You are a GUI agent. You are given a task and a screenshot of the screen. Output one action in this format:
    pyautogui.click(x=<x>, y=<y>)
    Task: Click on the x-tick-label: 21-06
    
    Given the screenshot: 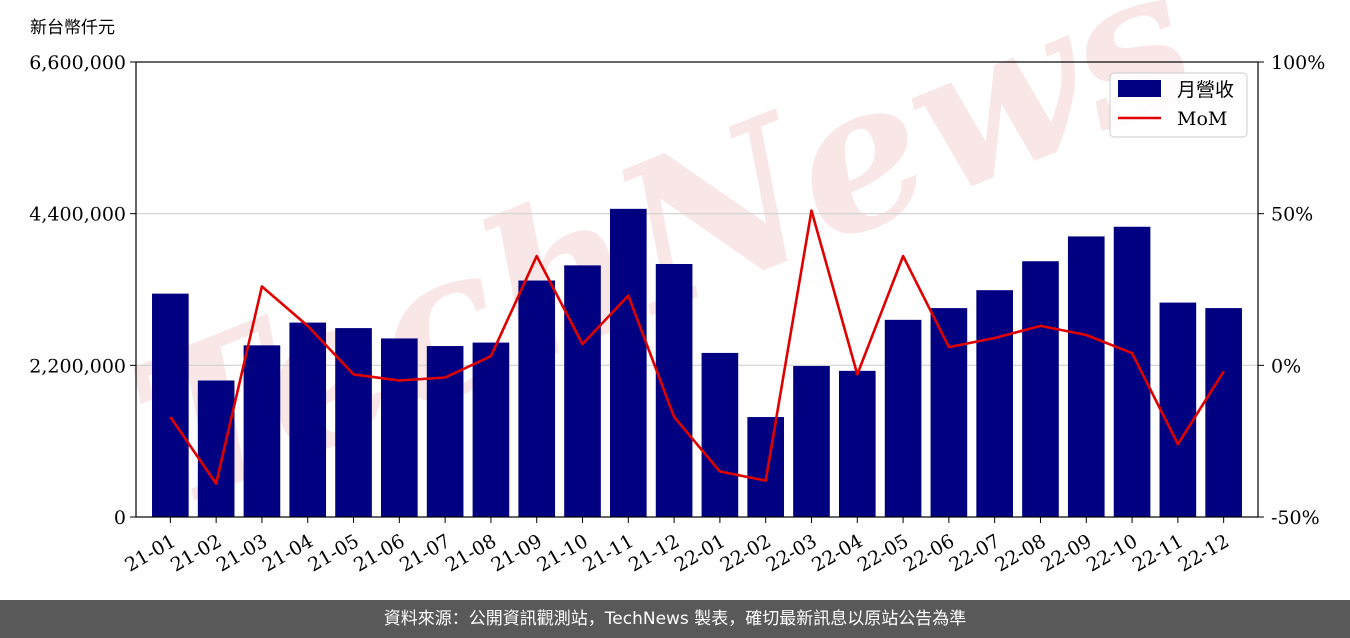 What is the action you would take?
    pyautogui.click(x=379, y=553)
    